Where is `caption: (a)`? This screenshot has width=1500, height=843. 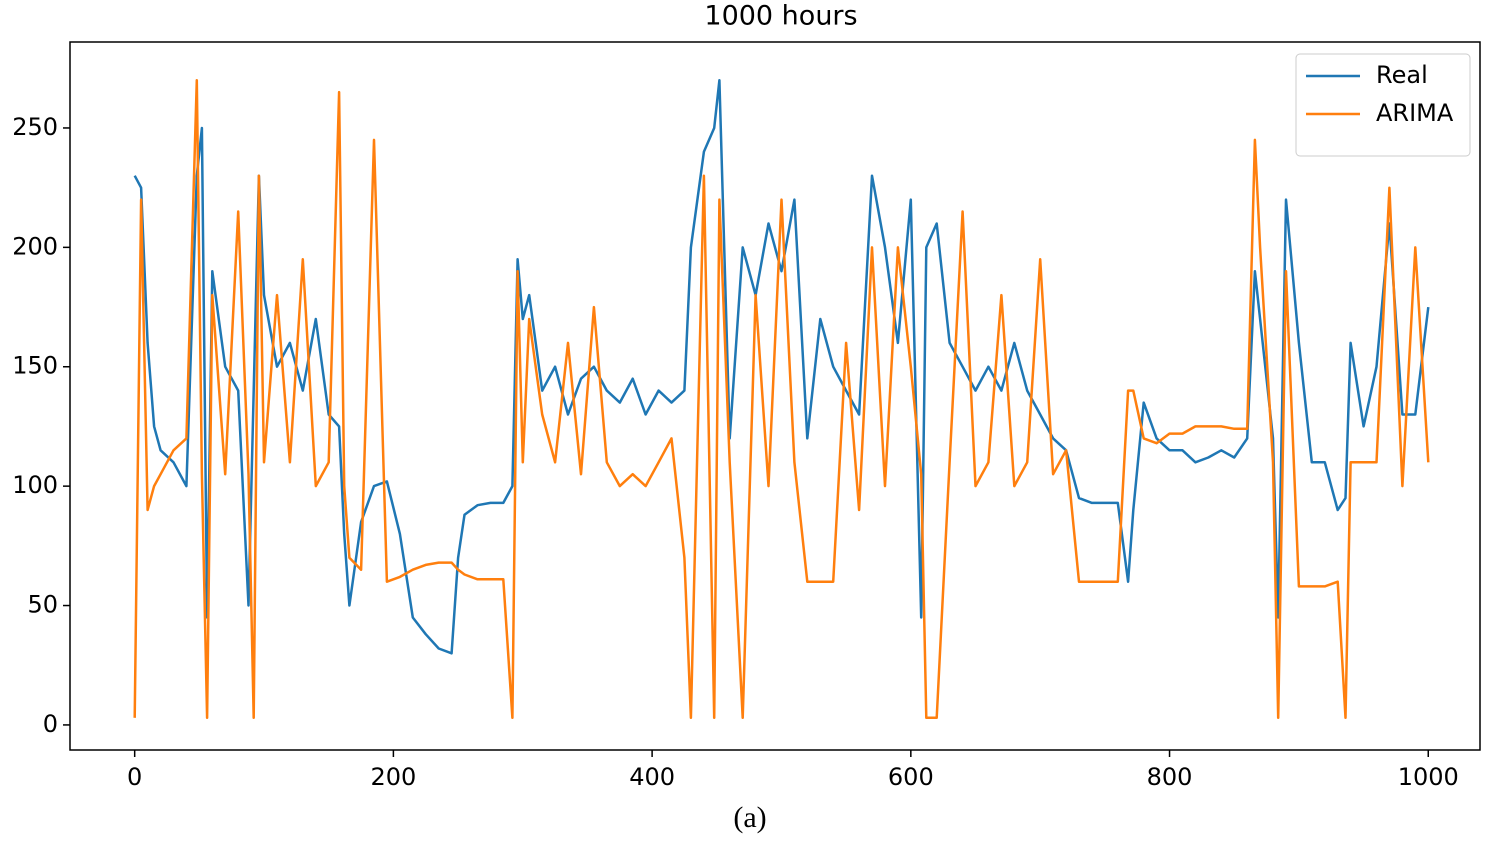 caption: (a) is located at coordinates (749, 817).